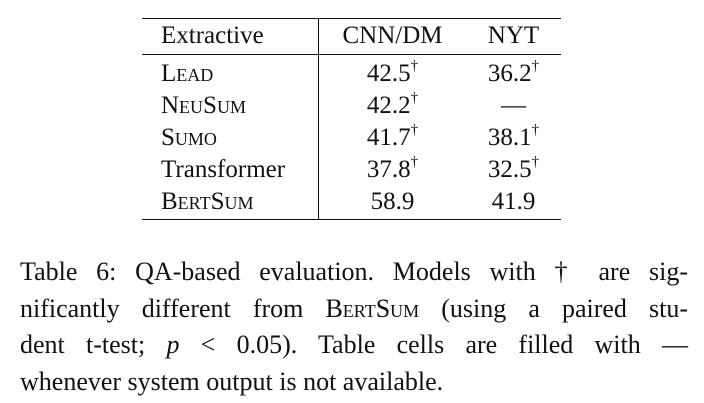  What do you see at coordinates (232, 381) in the screenshot?
I see `caption-line: whenever system output is not available.` at bounding box center [232, 381].